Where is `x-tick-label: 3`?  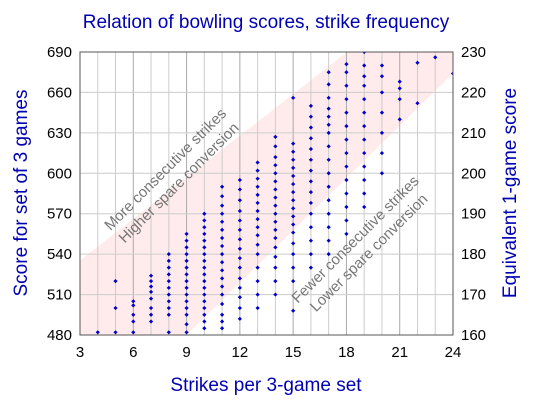 x-tick-label: 3 is located at coordinates (80, 352).